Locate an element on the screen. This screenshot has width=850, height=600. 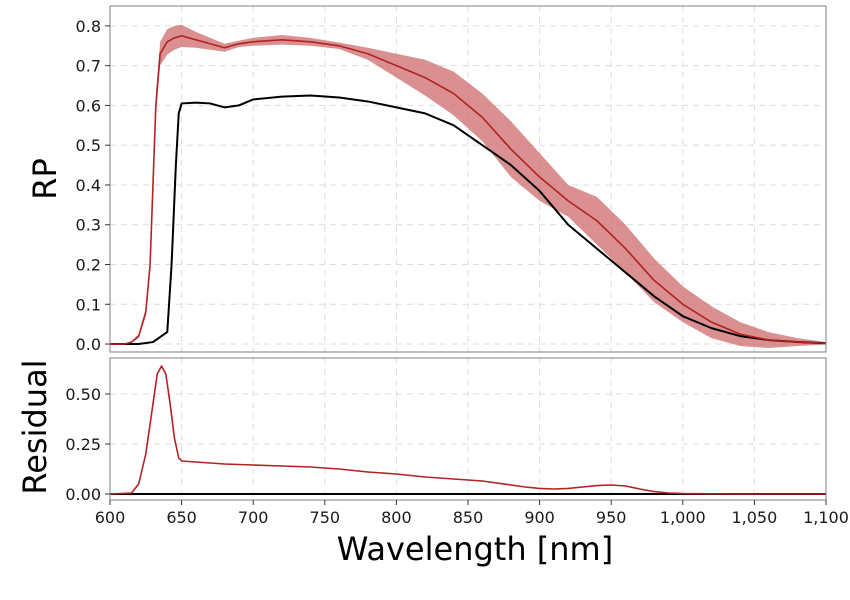
residual-y-tick-label: 0.50 is located at coordinates (83, 394).